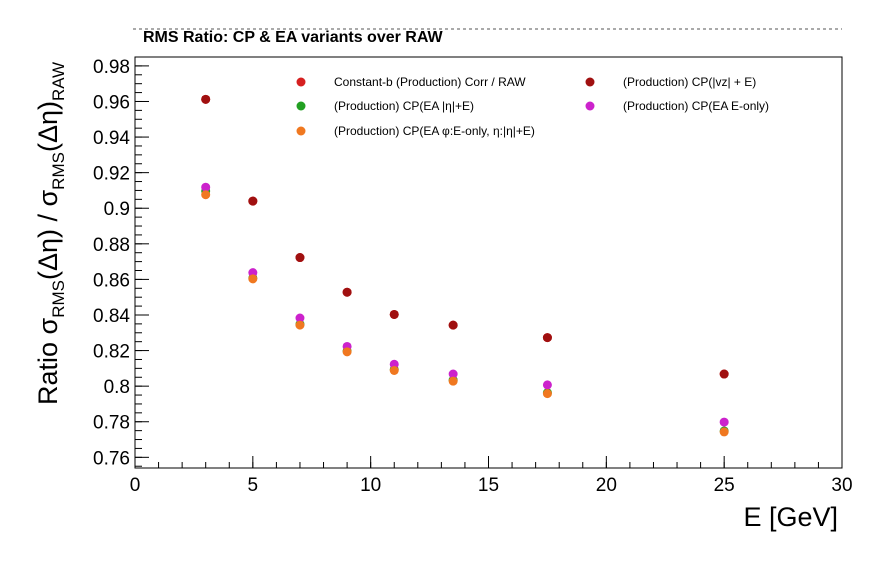  I want to click on y-axis-title-sub3: RAW, so click(58, 81).